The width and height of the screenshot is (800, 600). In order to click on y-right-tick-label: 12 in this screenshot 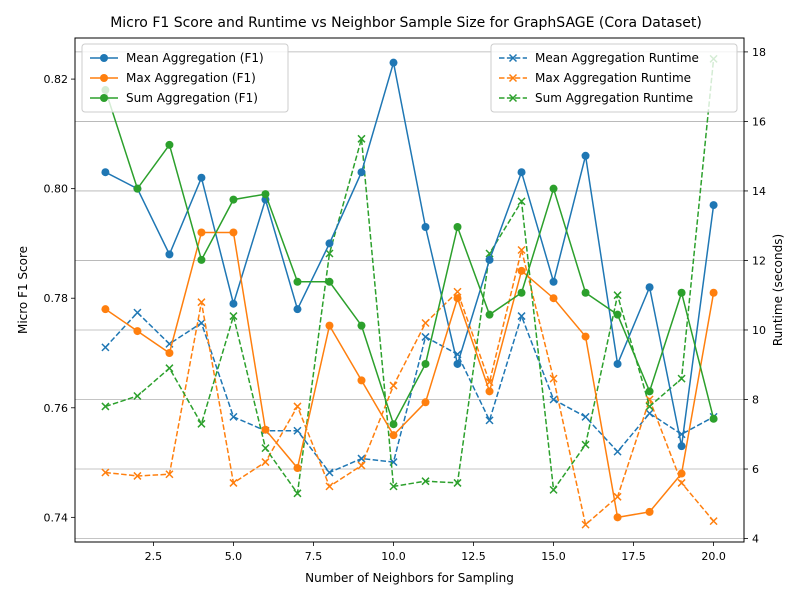, I will do `click(759, 260)`.